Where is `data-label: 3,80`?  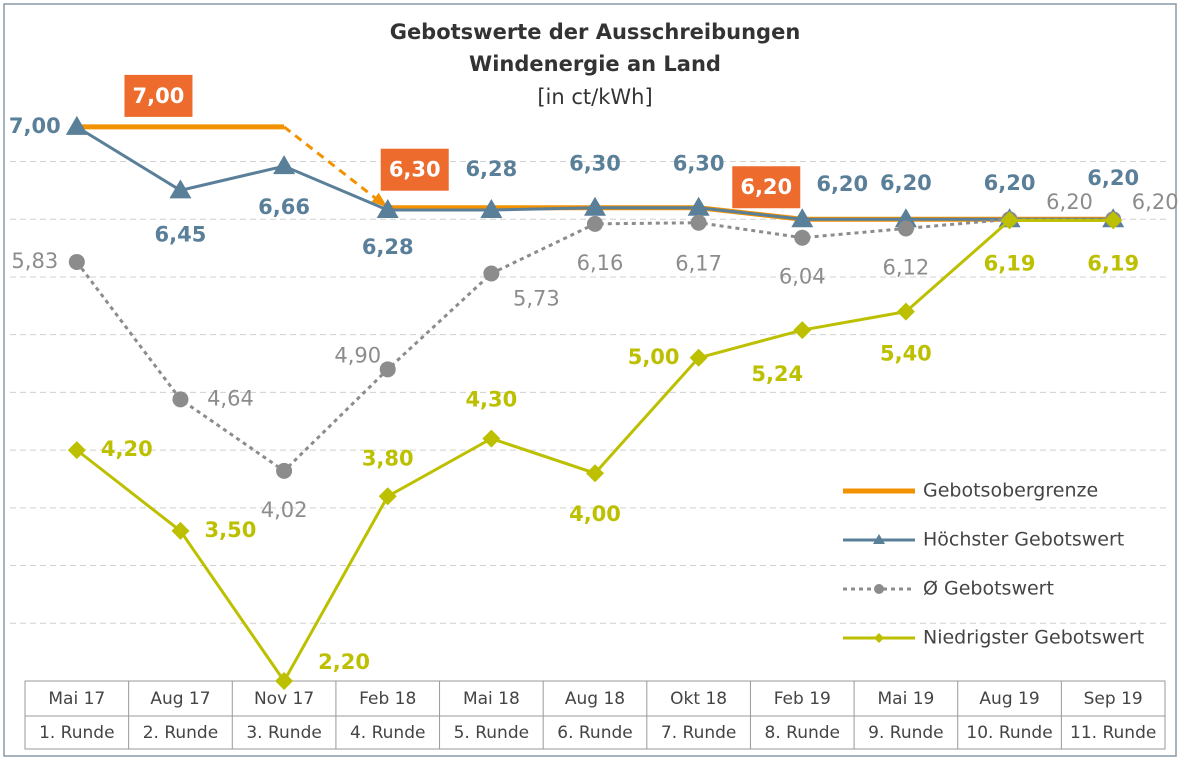
data-label: 3,80 is located at coordinates (388, 458).